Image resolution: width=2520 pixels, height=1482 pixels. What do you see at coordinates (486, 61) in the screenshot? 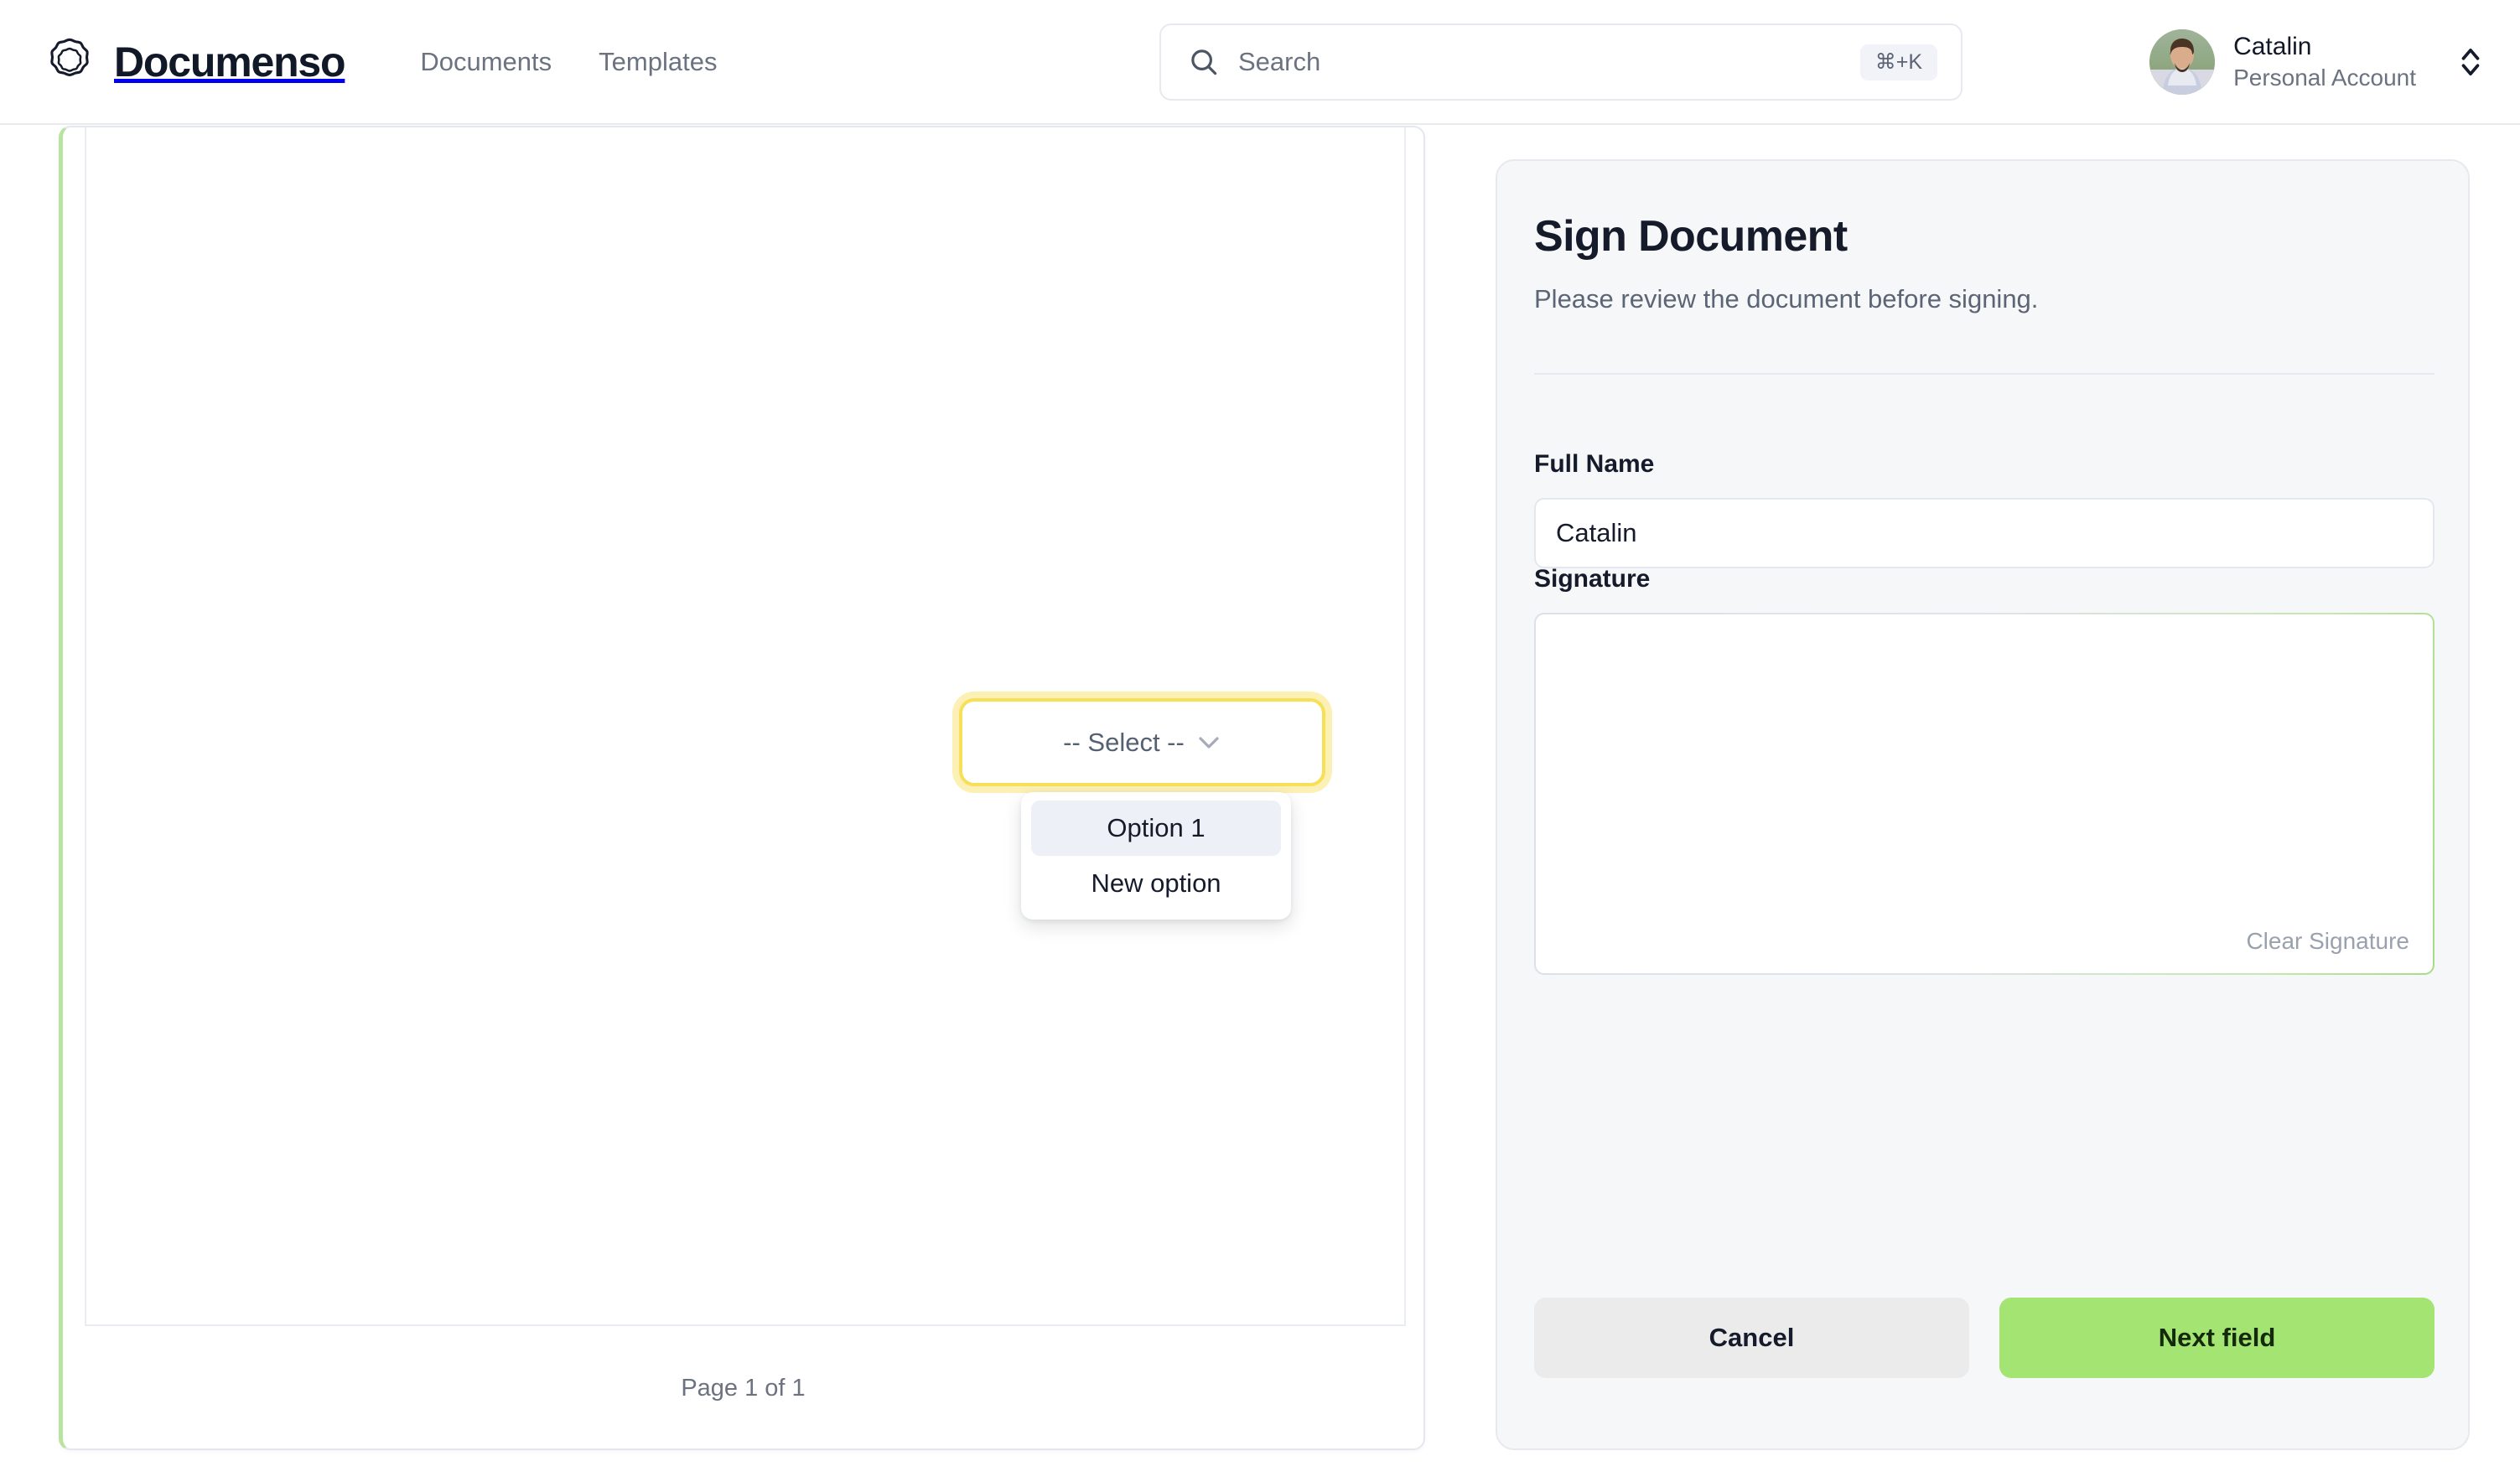
I see `nav-item-documents: Documents` at bounding box center [486, 61].